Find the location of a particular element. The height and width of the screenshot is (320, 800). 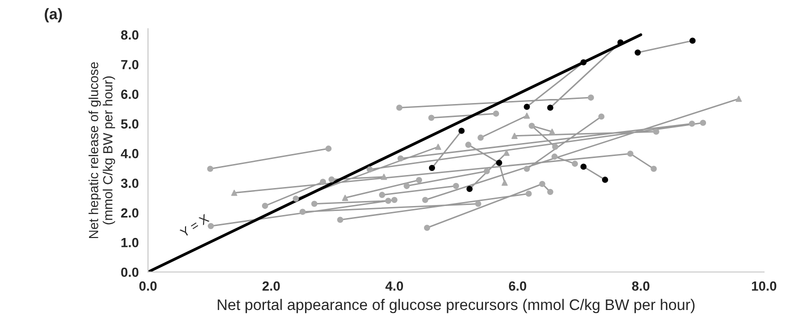

x-tick-label: 0.0 is located at coordinates (148, 286).